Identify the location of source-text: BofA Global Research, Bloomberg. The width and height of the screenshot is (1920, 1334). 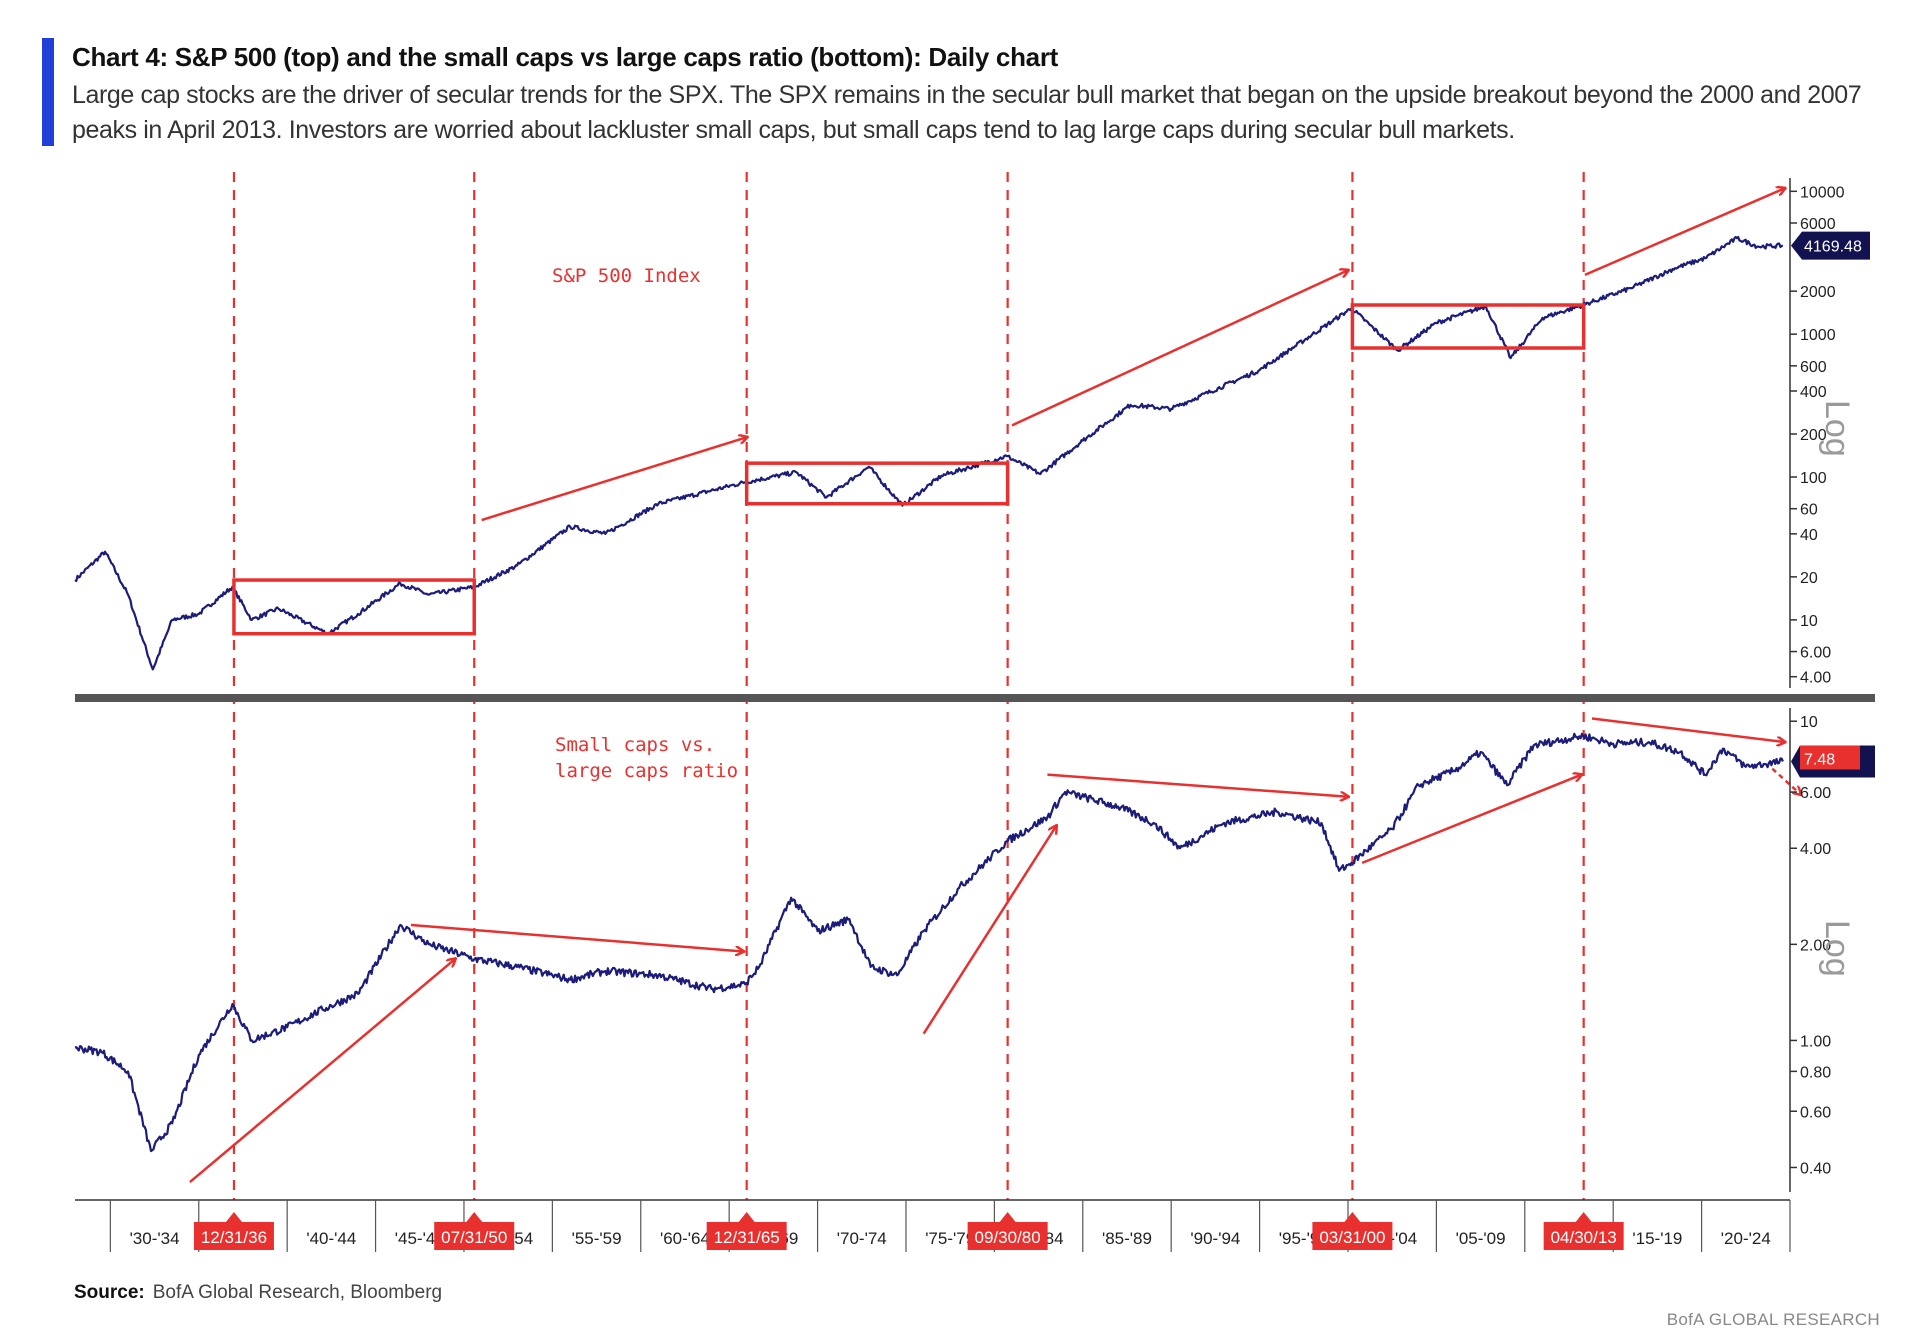
(297, 1292).